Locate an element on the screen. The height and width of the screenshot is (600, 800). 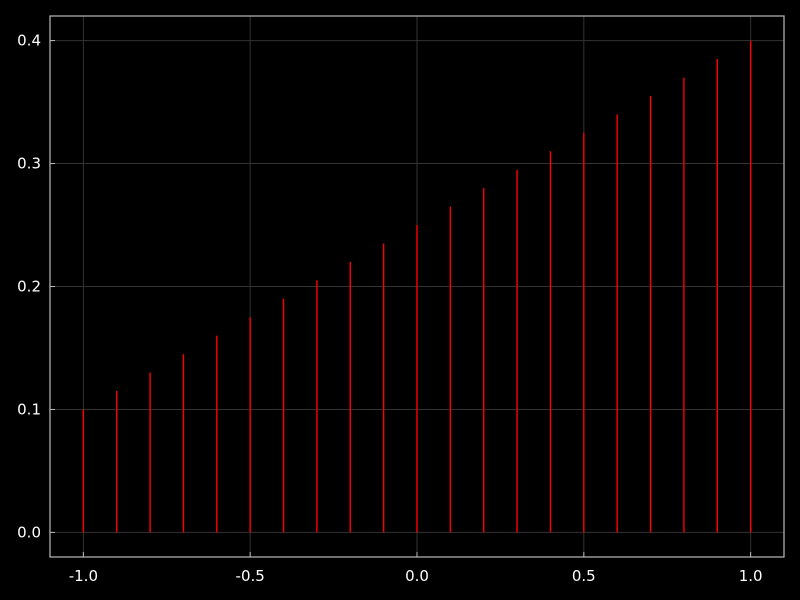
x-tick-label: 0.5 is located at coordinates (584, 576).